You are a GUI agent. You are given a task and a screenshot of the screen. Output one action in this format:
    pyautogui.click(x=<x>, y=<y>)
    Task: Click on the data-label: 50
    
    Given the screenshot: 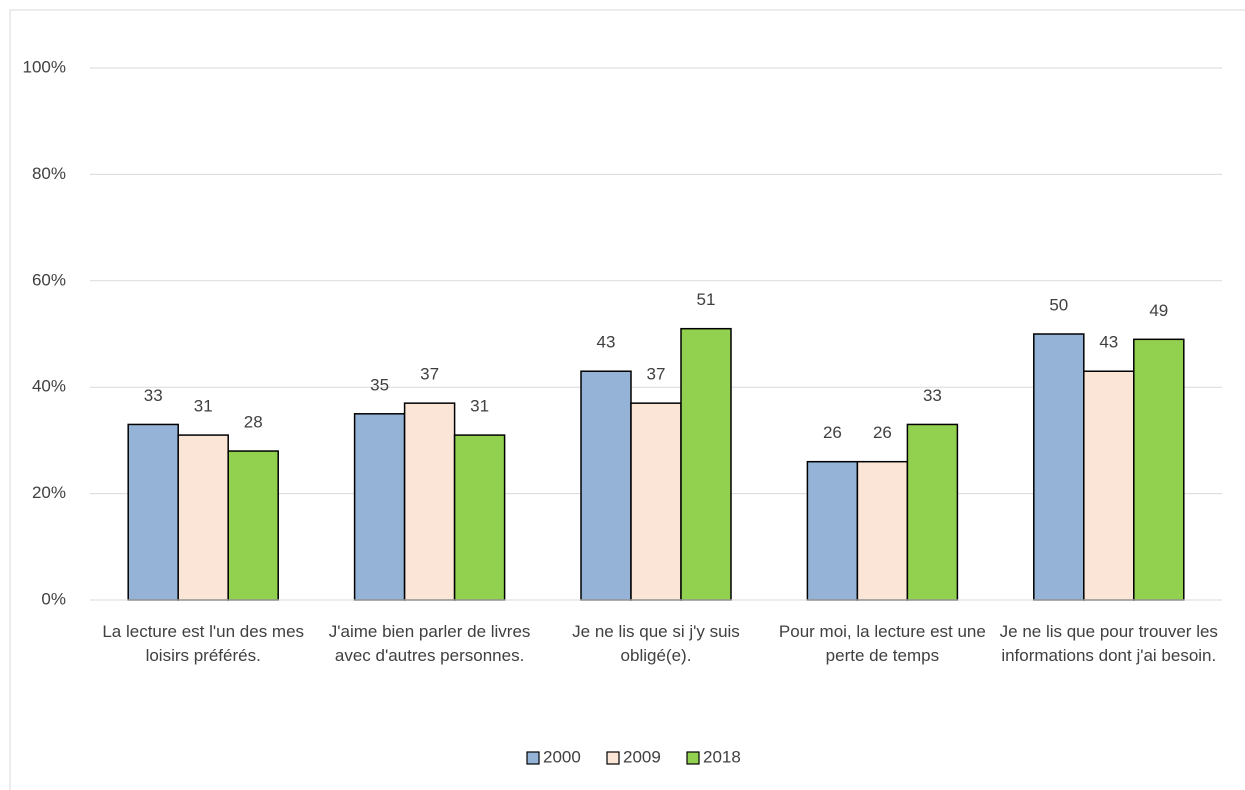 What is the action you would take?
    pyautogui.click(x=1058, y=304)
    